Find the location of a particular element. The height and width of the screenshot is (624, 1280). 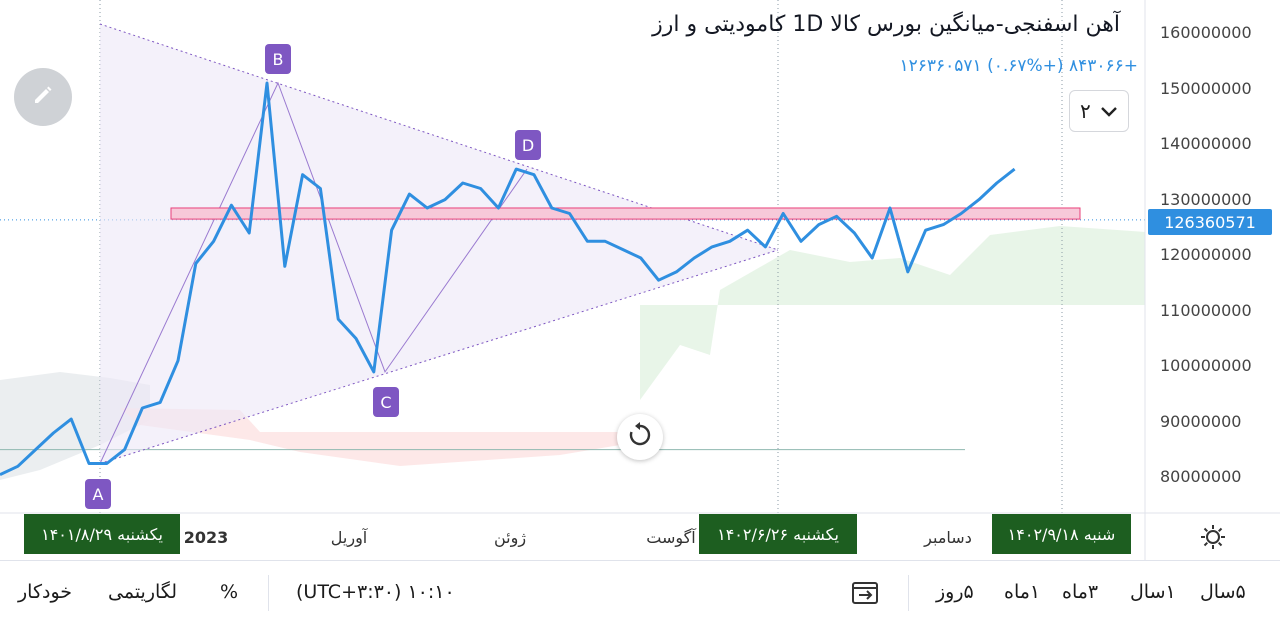

resistance-rect is located at coordinates (625, 213).